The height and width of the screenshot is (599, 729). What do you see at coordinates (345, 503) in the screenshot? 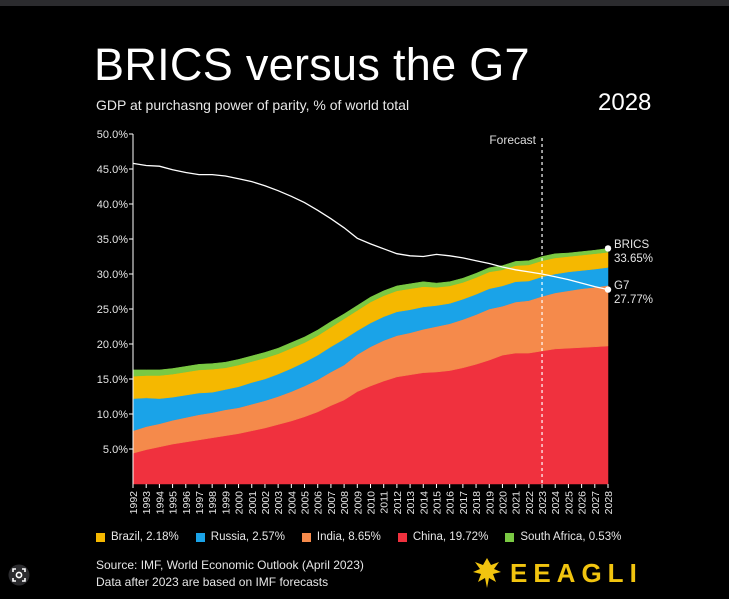
I see `x-tick-label: 2008` at bounding box center [345, 503].